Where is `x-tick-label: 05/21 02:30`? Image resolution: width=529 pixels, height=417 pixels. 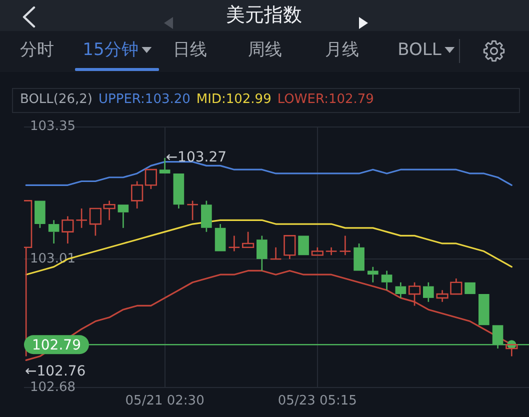
x-tick-label: 05/21 02:30 is located at coordinates (164, 401).